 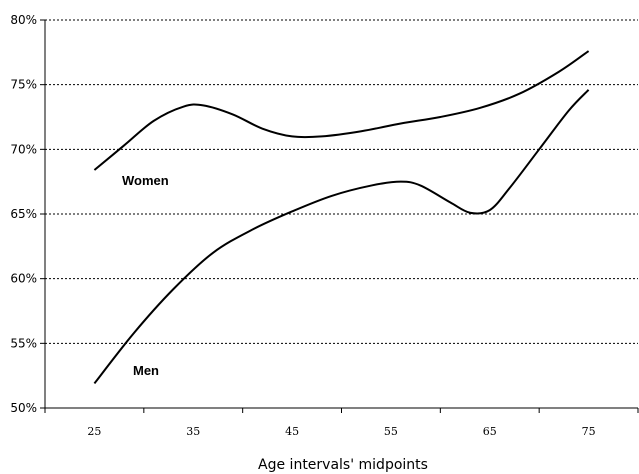 What do you see at coordinates (341, 423) in the screenshot?
I see `x-tick-labels: 25 35 45 55 65 75` at bounding box center [341, 423].